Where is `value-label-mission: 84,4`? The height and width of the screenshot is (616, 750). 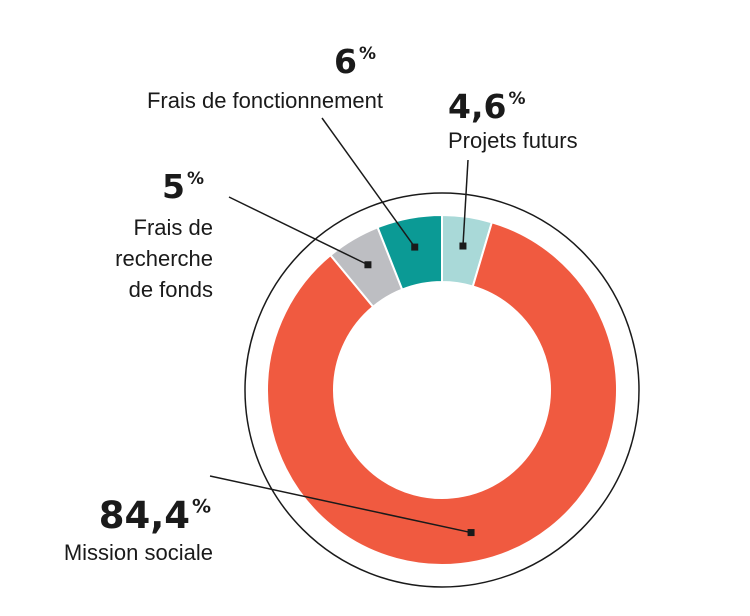
value-label-mission: 84,4 is located at coordinates (144, 515).